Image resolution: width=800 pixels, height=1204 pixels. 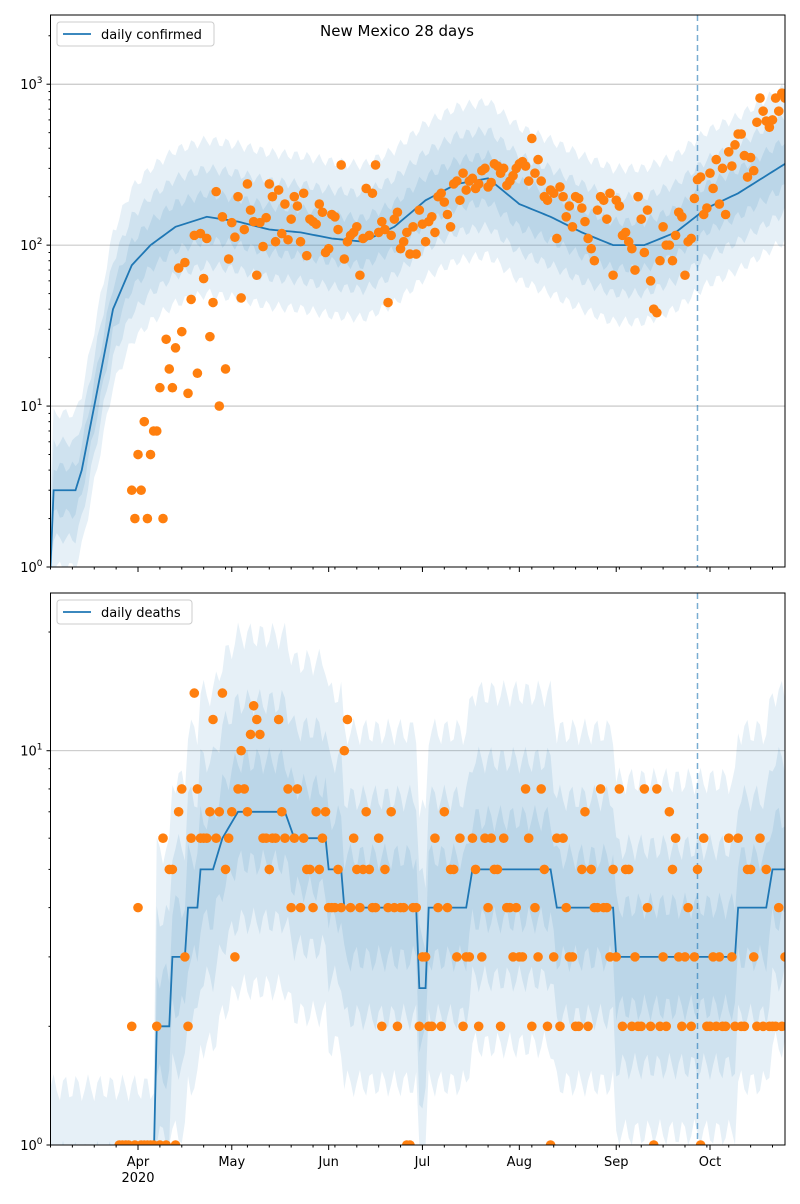 I want to click on legend: daily deaths, so click(x=124, y=612).